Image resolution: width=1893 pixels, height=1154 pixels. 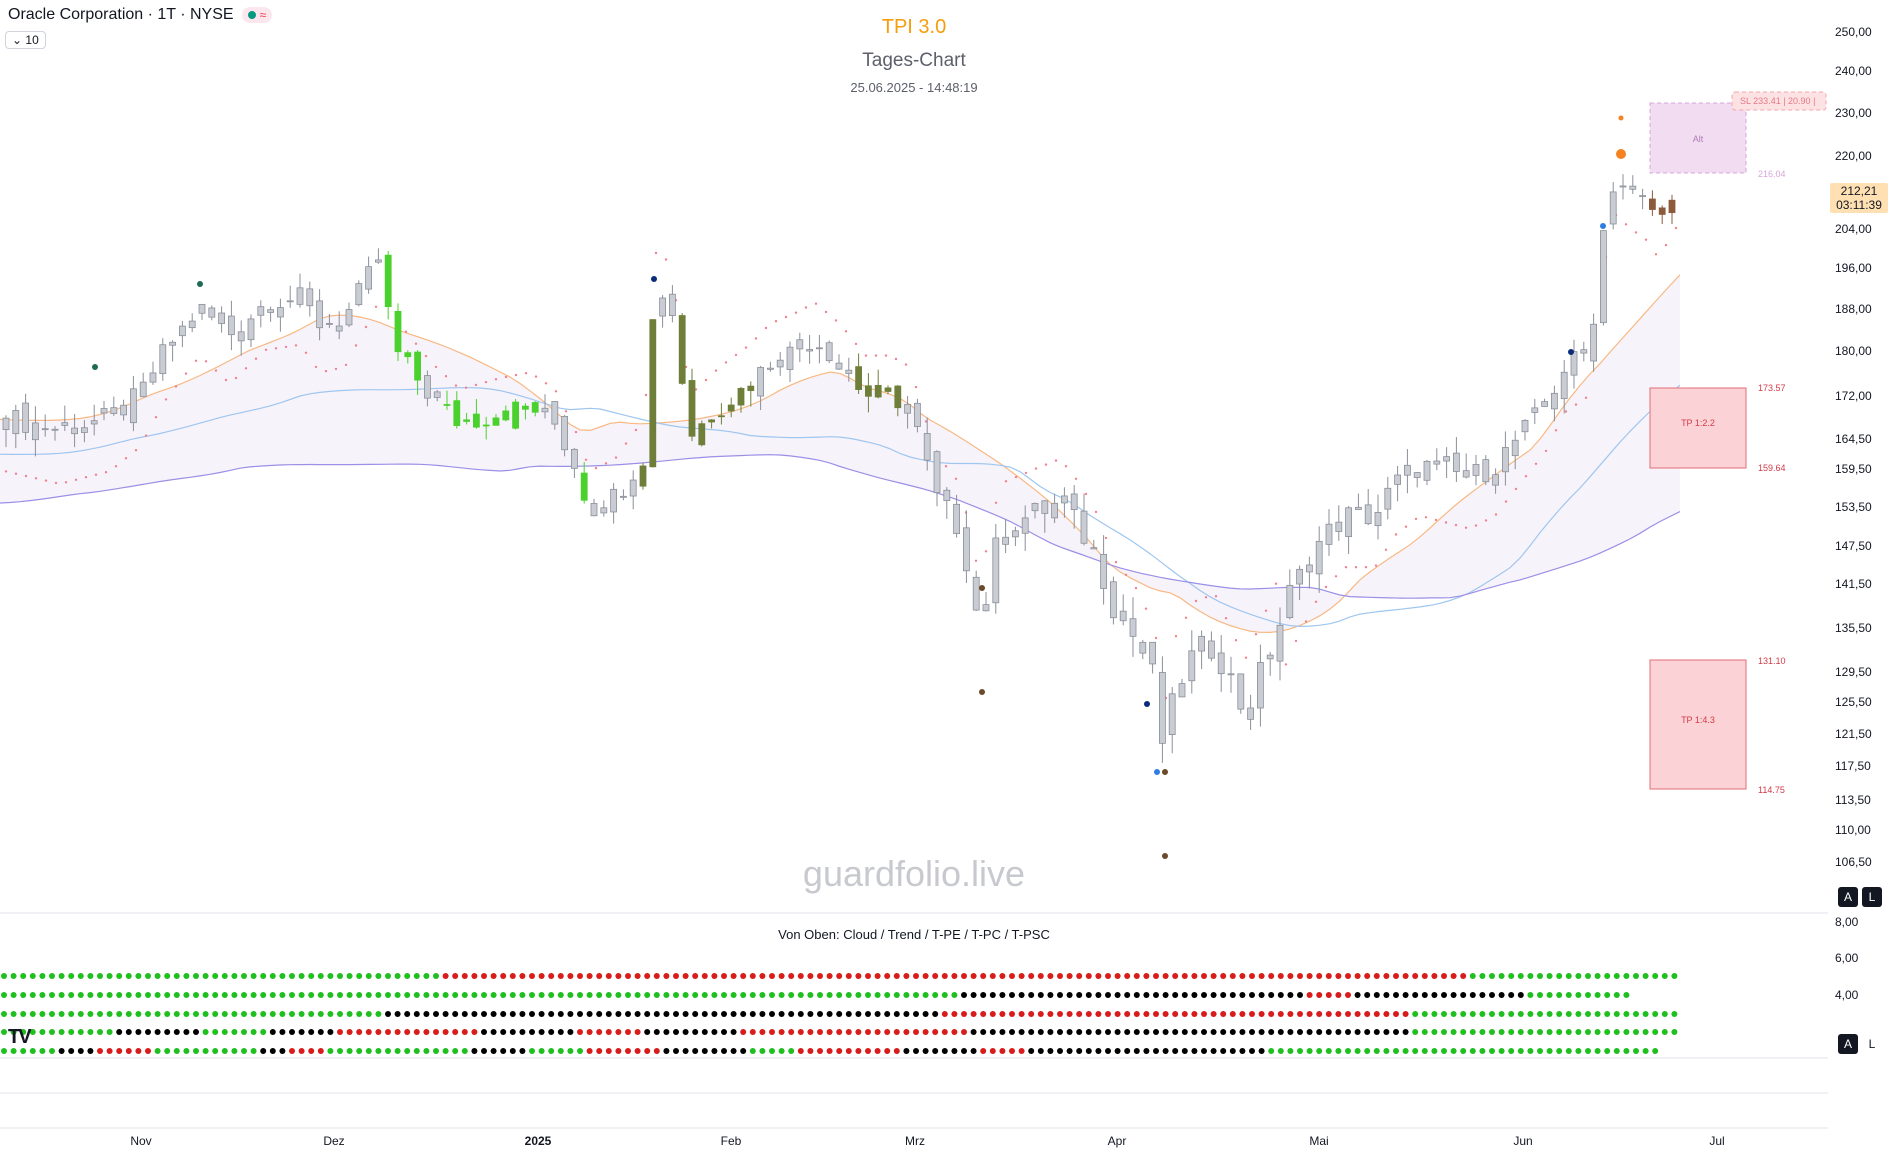 I want to click on symbol-legend: Oracle Corporation · 1T · NYSE ≈, so click(x=140, y=15).